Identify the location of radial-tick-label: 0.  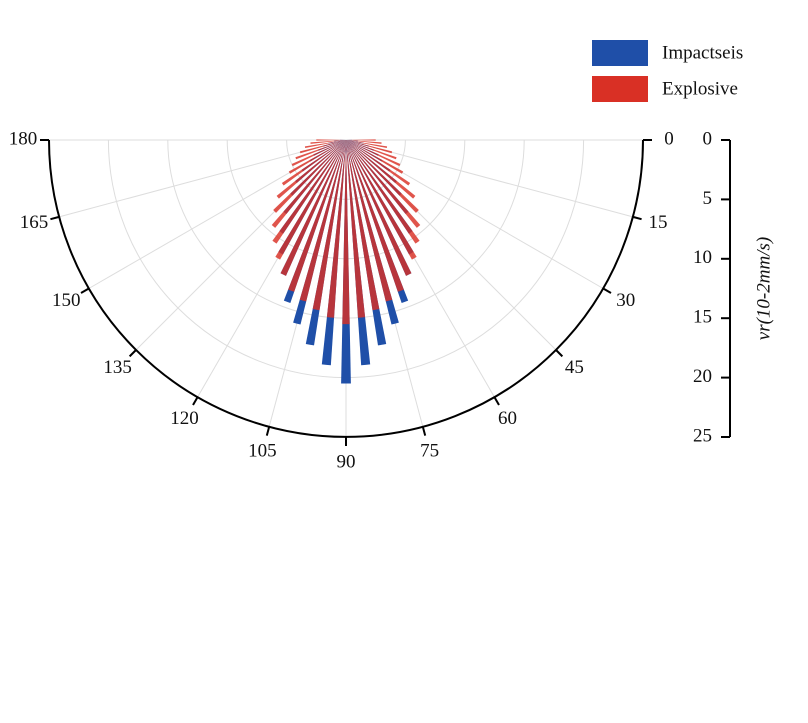
(708, 138).